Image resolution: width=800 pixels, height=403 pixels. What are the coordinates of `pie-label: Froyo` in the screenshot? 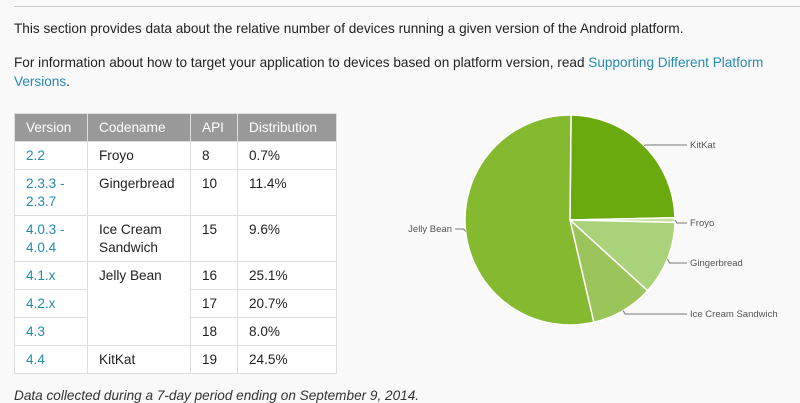 It's located at (702, 223).